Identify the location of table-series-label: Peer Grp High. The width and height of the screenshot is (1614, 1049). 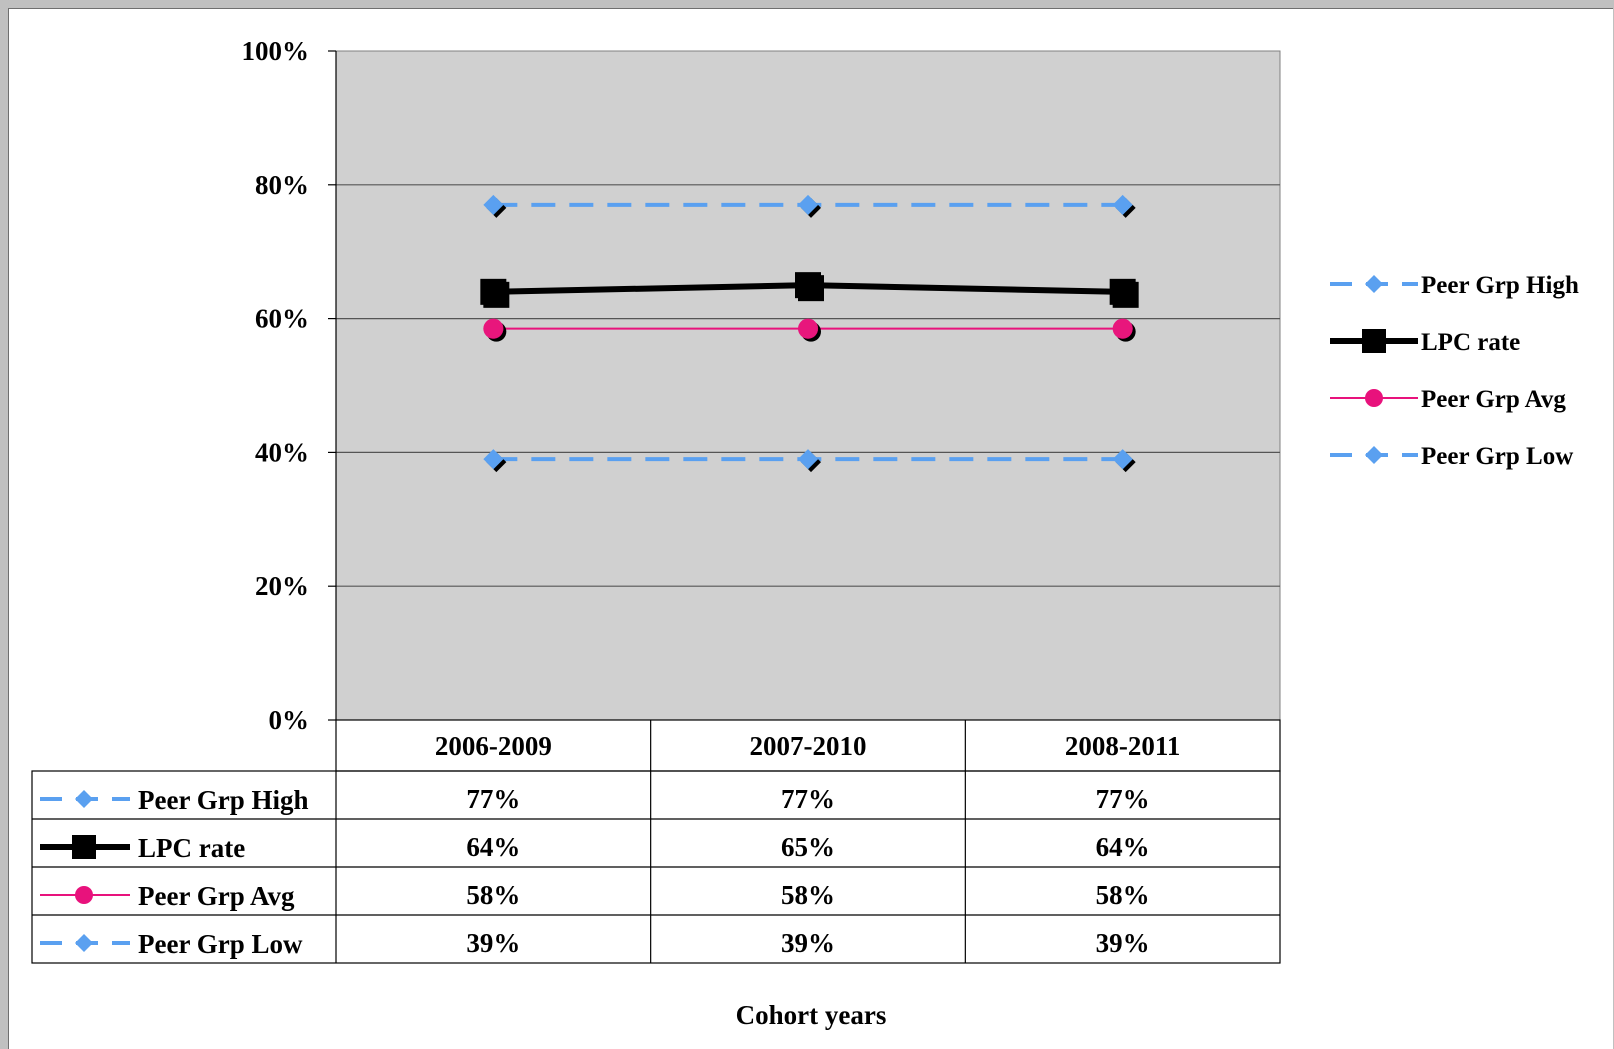
(223, 800).